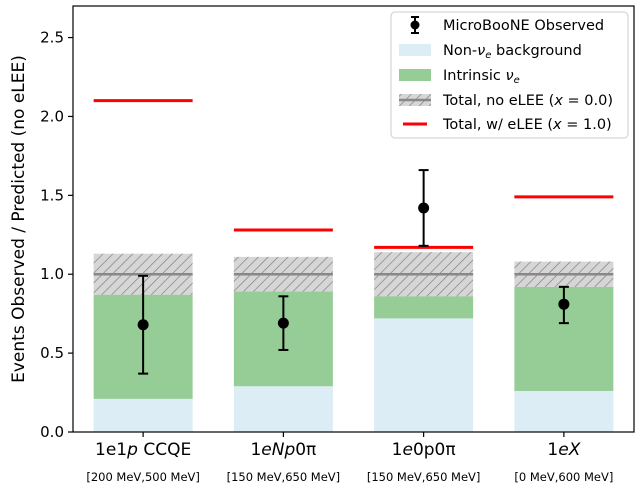 Image resolution: width=640 pixels, height=496 pixels. Describe the element at coordinates (52, 432) in the screenshot. I see `y-tick-label: 0.0` at that location.